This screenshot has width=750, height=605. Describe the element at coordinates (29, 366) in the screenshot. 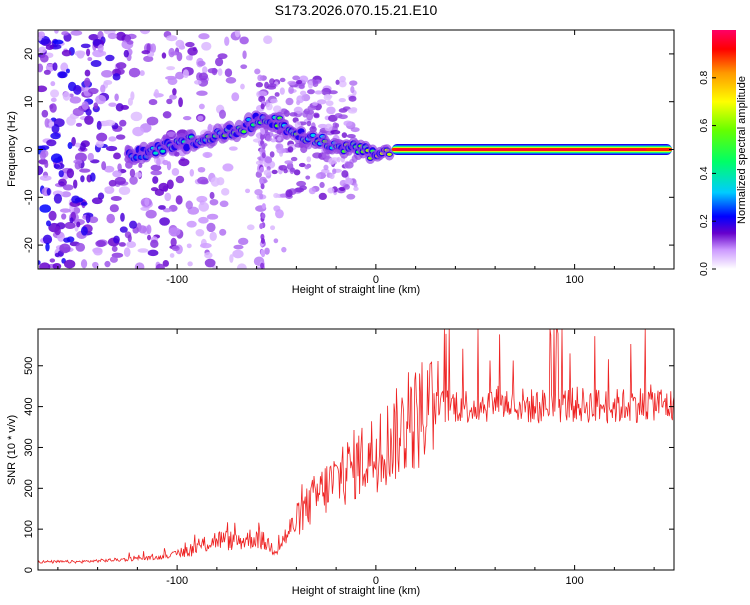

I see `y-tick-label: 500` at that location.